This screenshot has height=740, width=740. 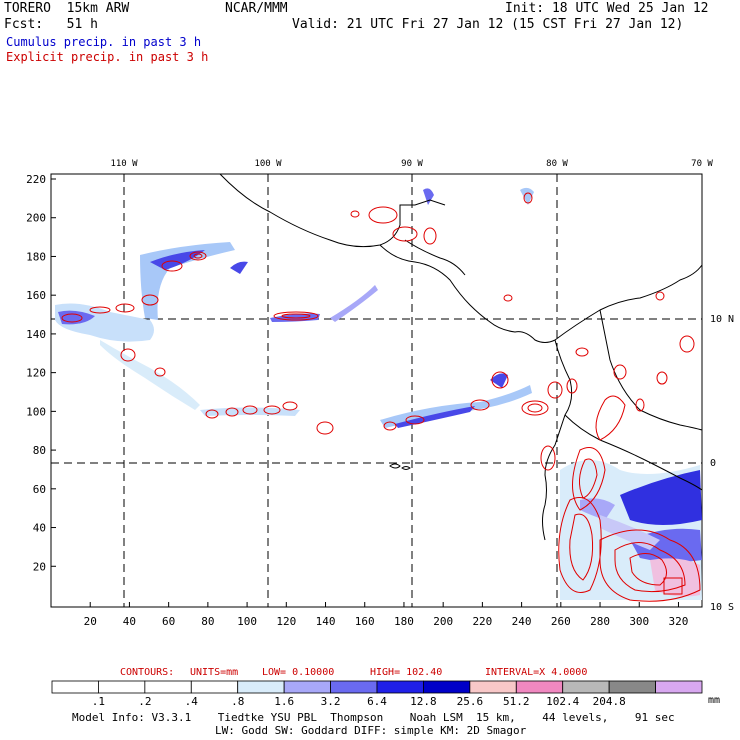 I want to click on lat-label: 0, so click(x=713, y=463).